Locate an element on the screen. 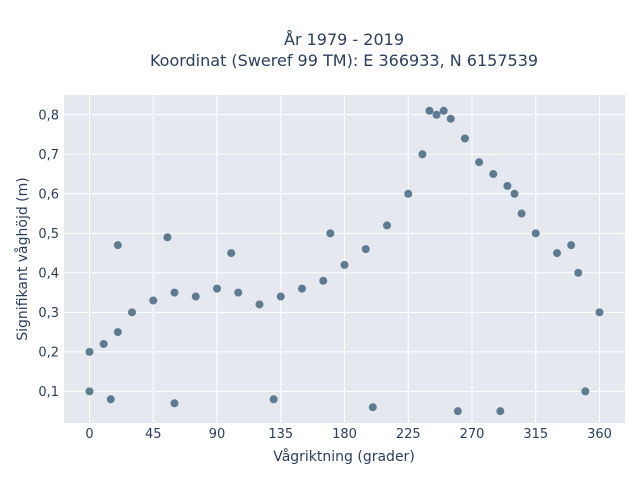  x-tick-label: 180 is located at coordinates (344, 434).